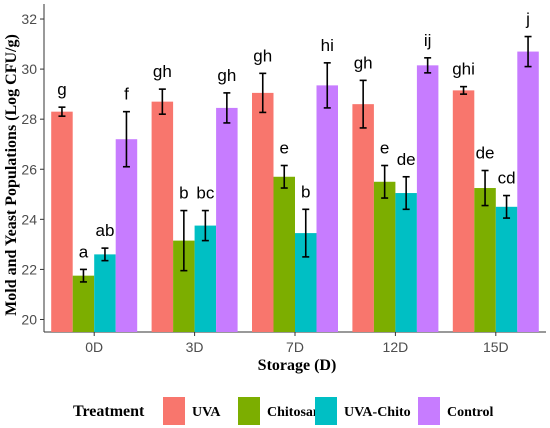  What do you see at coordinates (29, 319) in the screenshot?
I see `y-tick-label: 20` at bounding box center [29, 319].